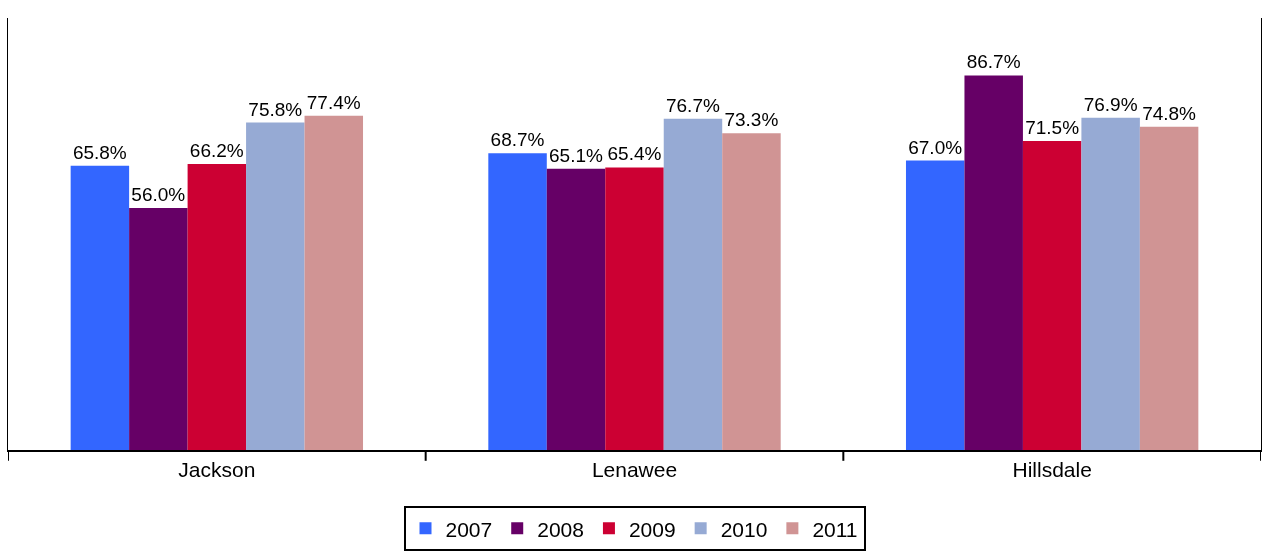  What do you see at coordinates (652, 529) in the screenshot?
I see `legend-label: 2009` at bounding box center [652, 529].